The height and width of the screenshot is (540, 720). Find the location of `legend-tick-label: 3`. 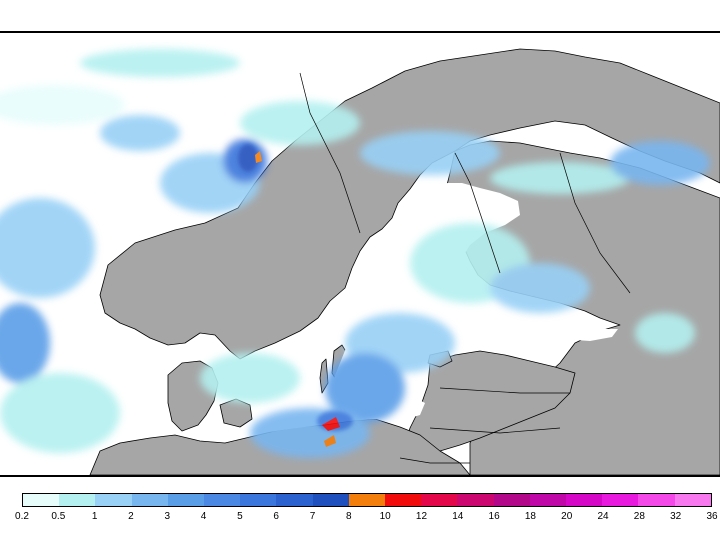

legend-tick-label: 3 is located at coordinates (167, 516).